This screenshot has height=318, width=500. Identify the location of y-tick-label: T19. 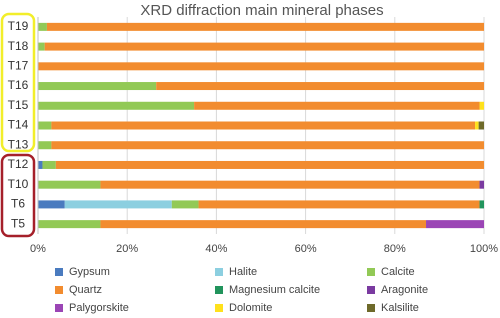
(18, 26).